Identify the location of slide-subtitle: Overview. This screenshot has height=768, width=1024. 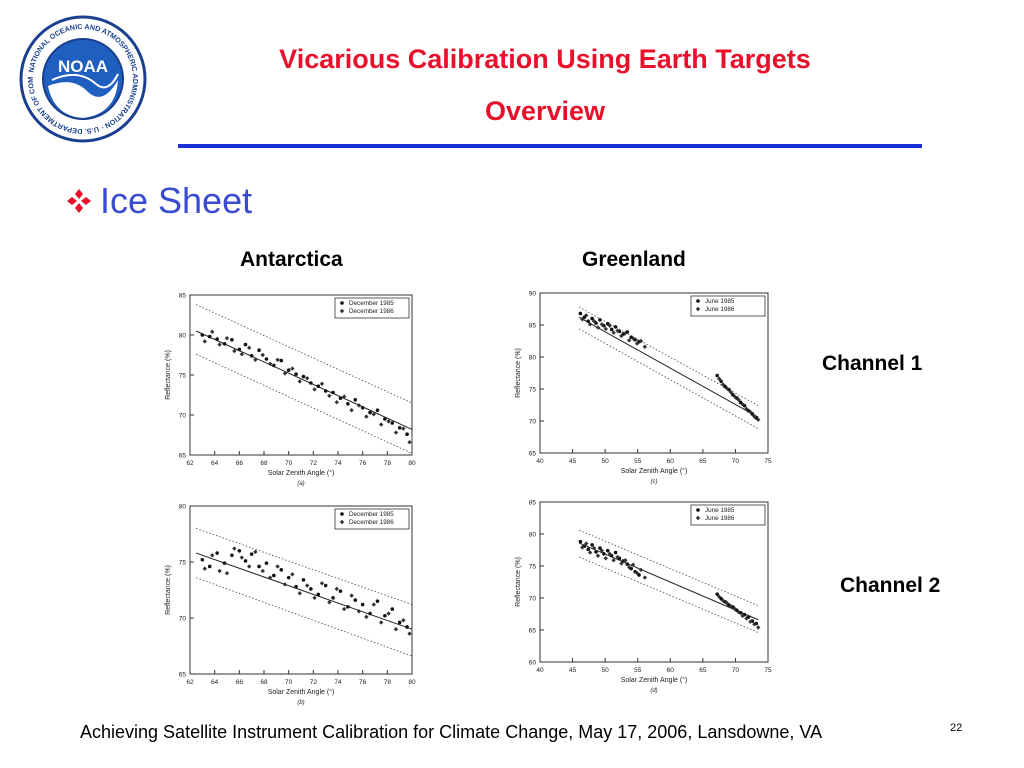
(545, 111).